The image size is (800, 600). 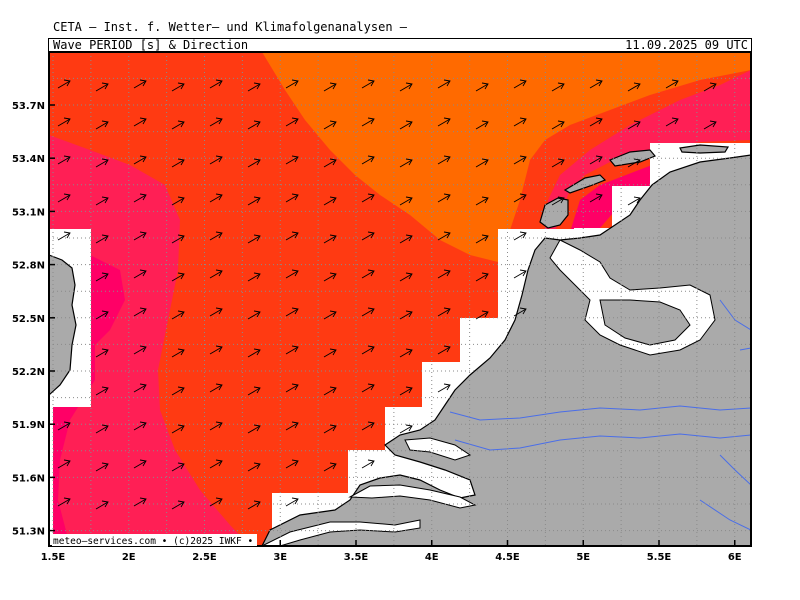 What do you see at coordinates (704, 149) in the screenshot?
I see `island-ameland` at bounding box center [704, 149].